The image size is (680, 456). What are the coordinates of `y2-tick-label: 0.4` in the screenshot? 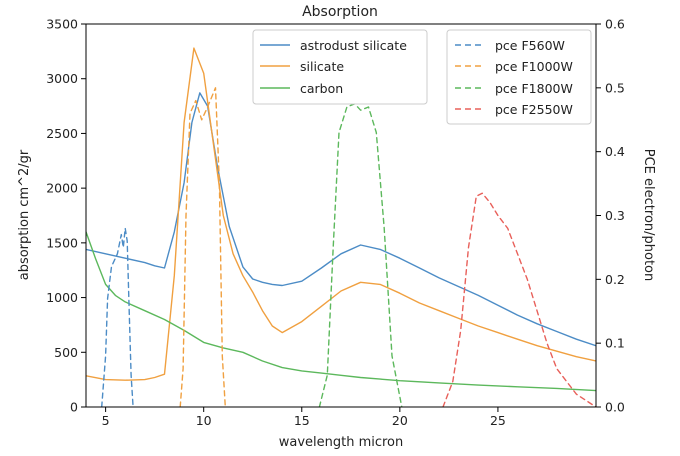 It's located at (615, 151).